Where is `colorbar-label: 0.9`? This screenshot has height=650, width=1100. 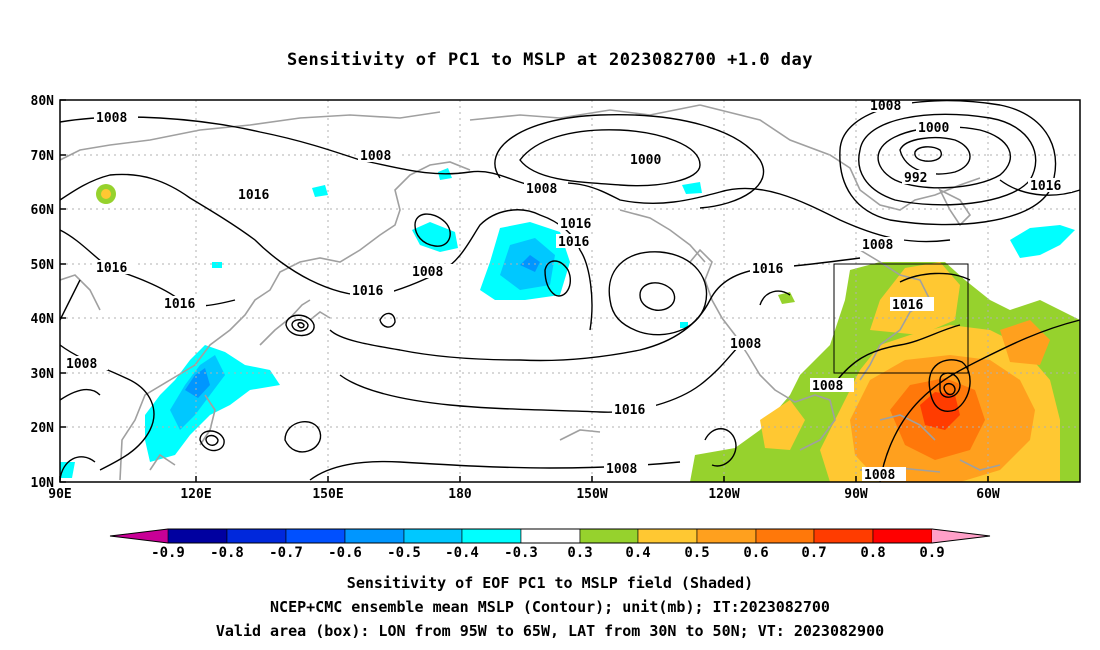 colorbar-label: 0.9 is located at coordinates (931, 553).